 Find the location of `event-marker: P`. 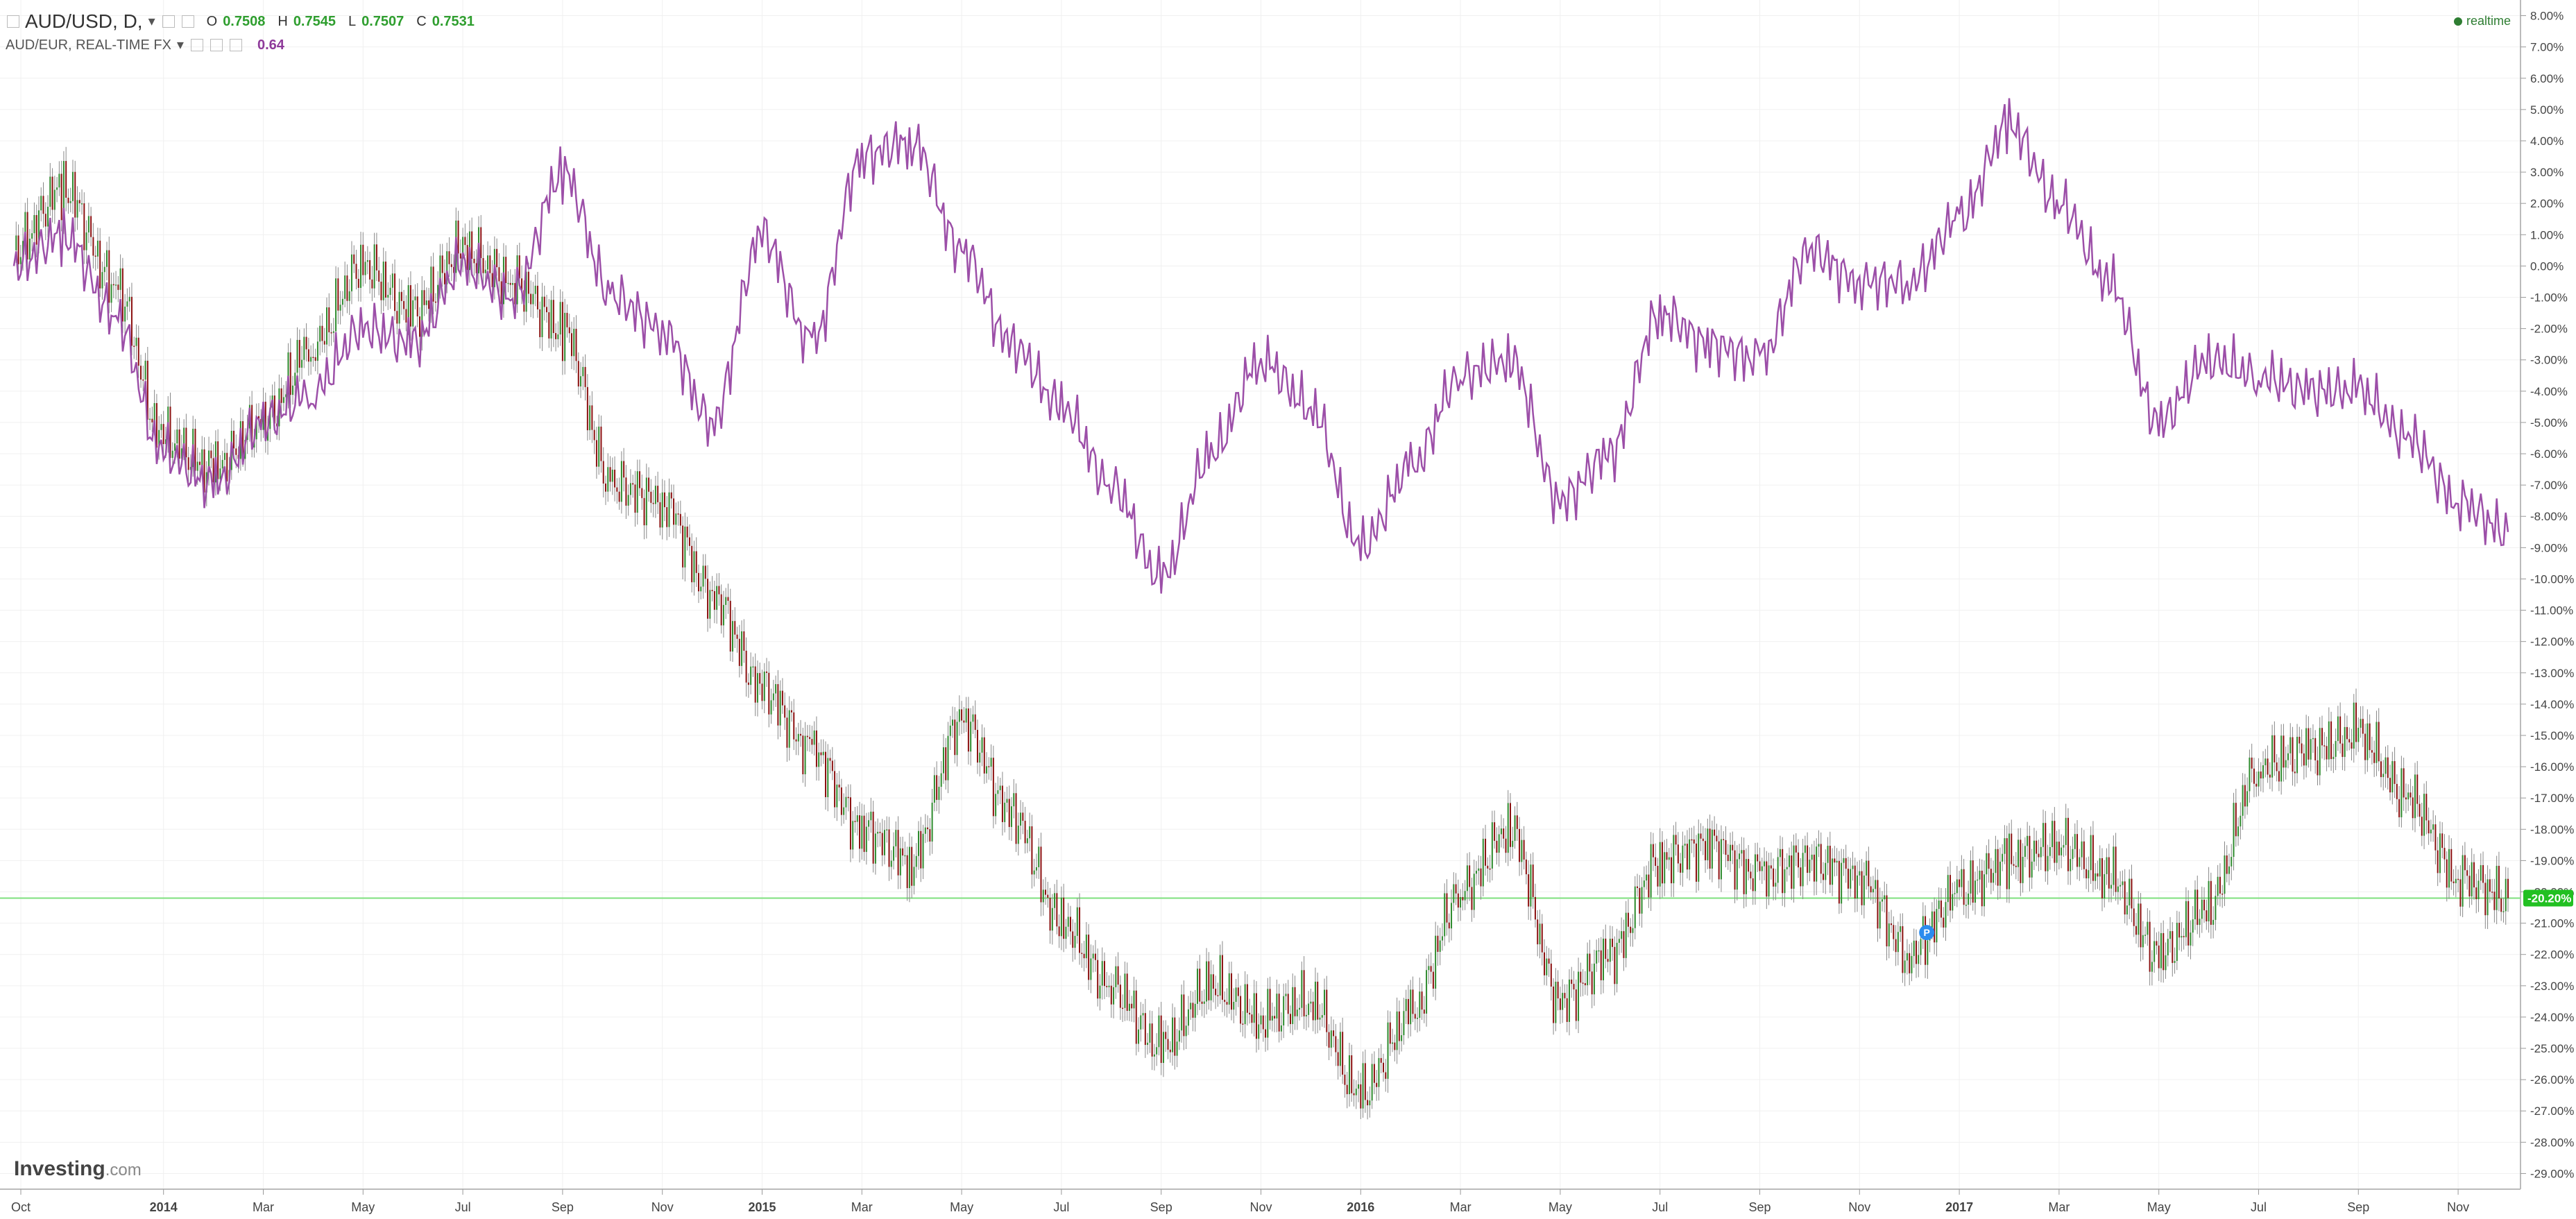

event-marker: P is located at coordinates (1927, 933).